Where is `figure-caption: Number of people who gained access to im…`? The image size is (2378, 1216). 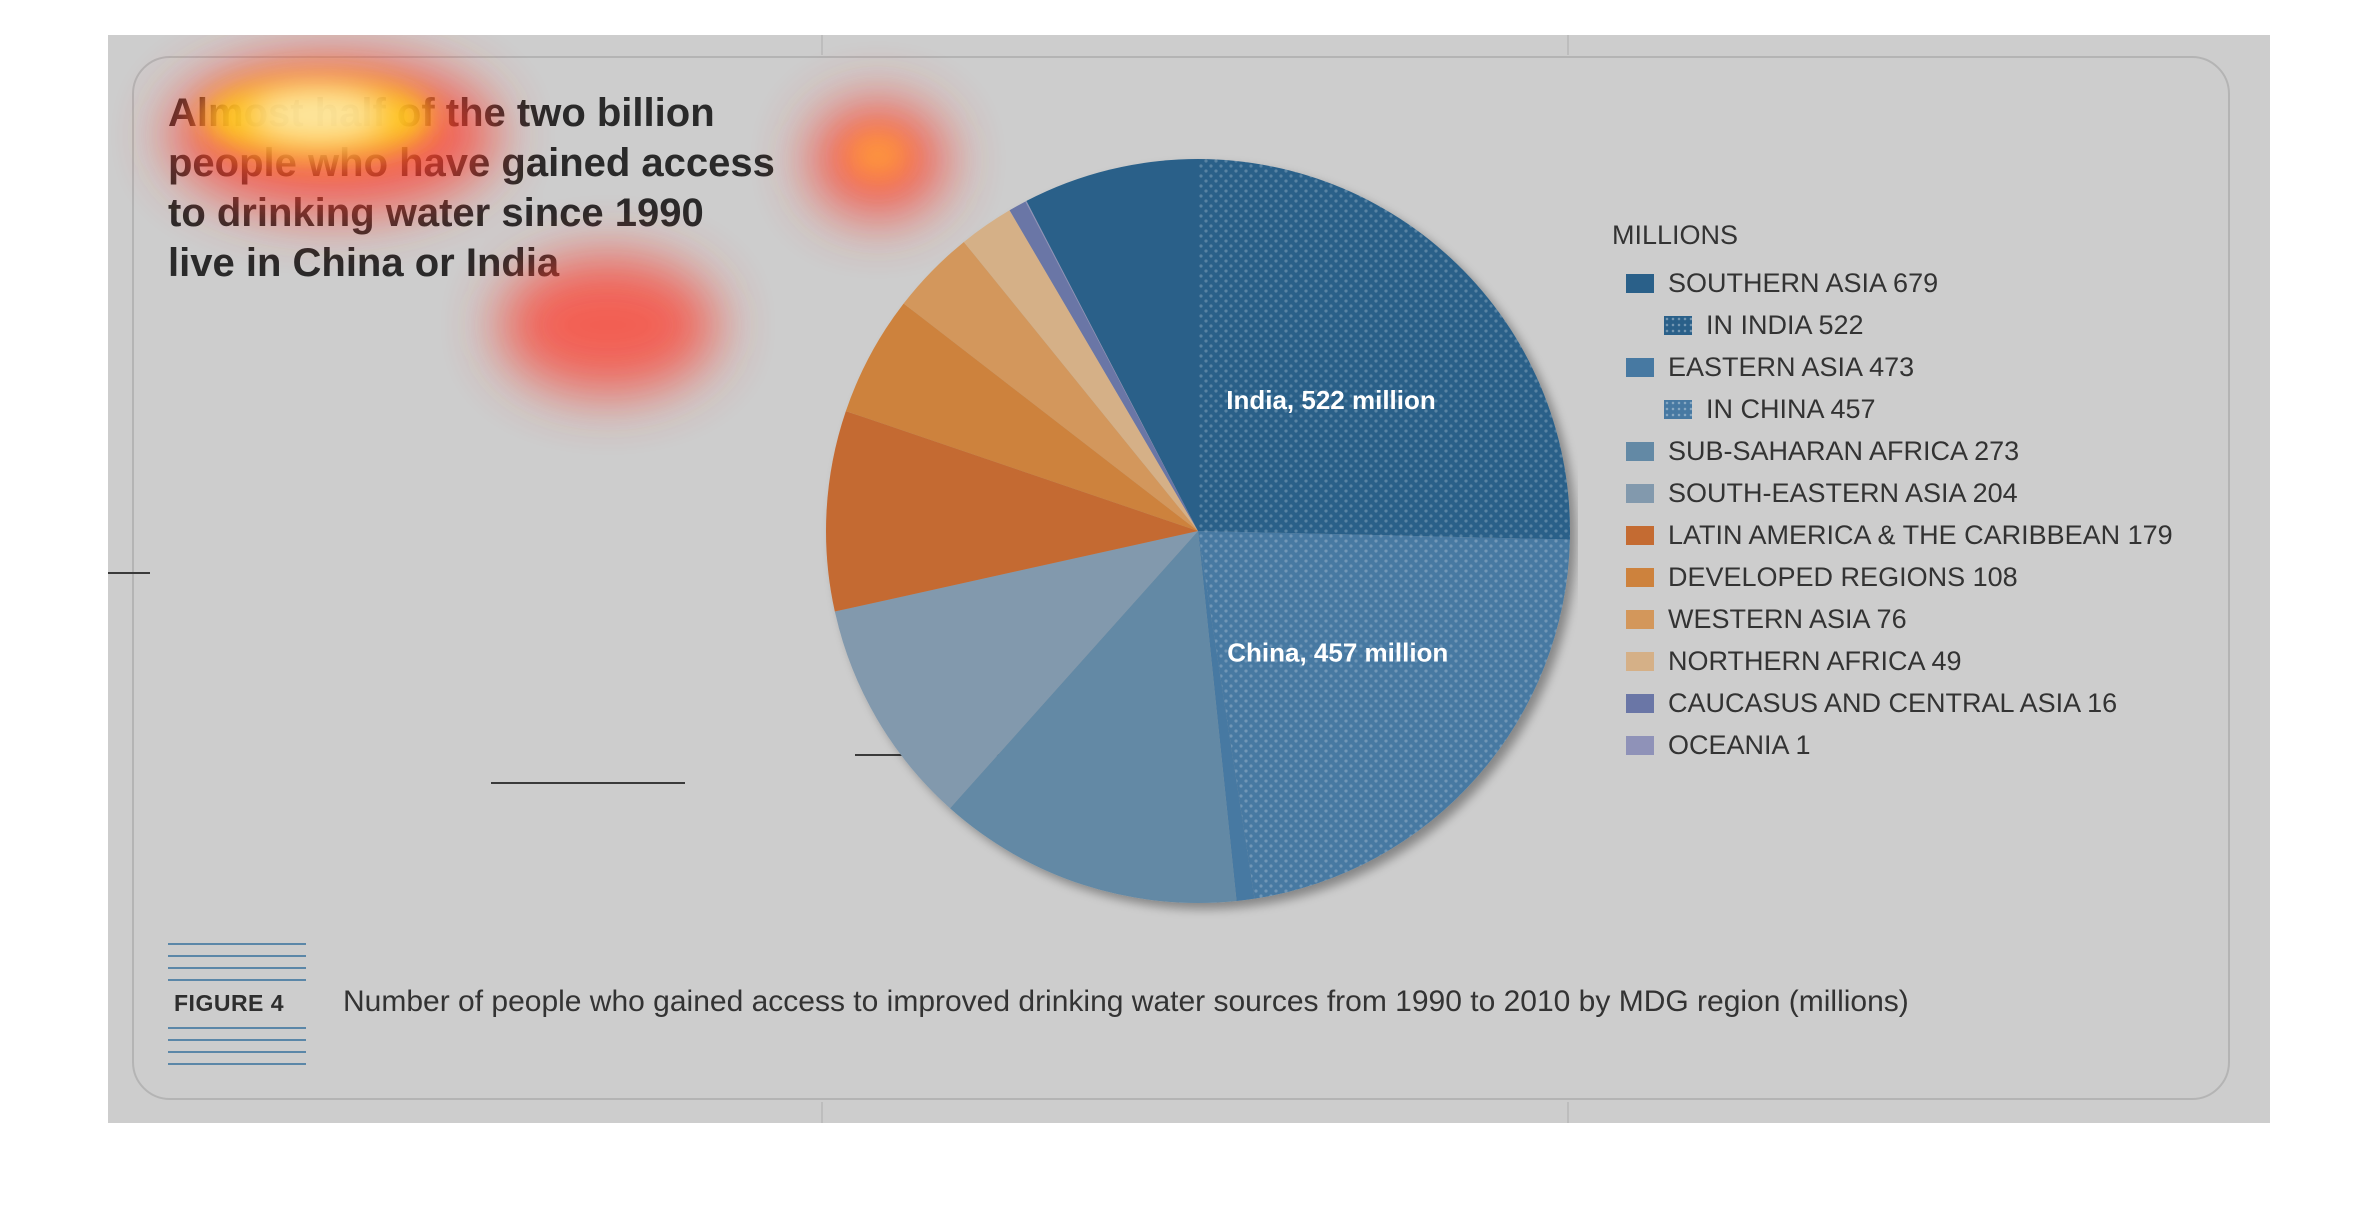
figure-caption: Number of people who gained access to im… is located at coordinates (1126, 1001).